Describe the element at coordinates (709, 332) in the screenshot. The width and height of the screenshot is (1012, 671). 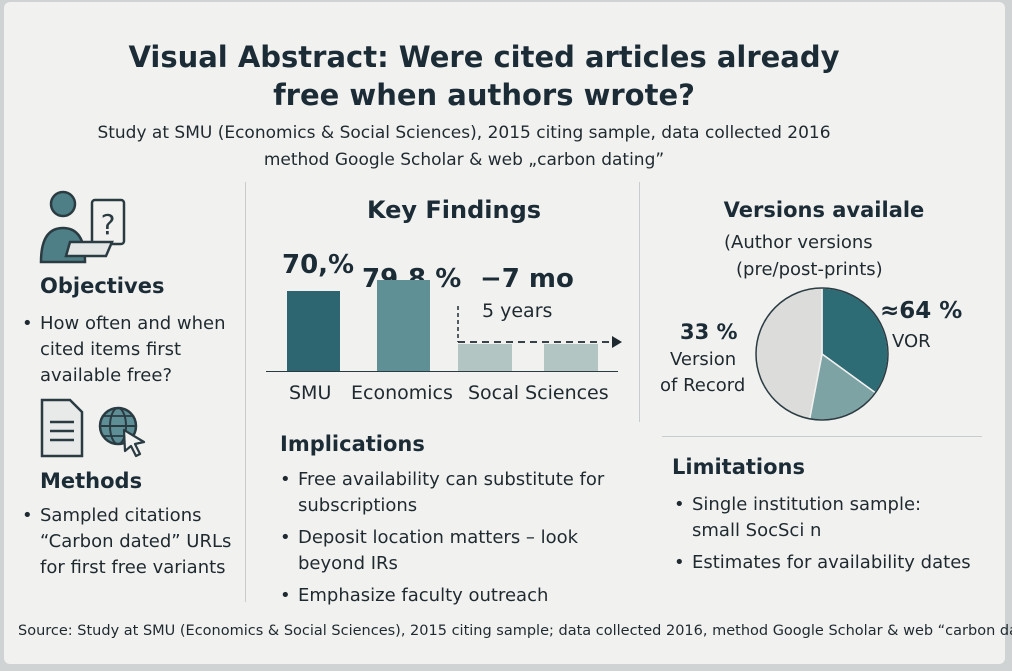
I see `version-of-record-percent: 33 %` at that location.